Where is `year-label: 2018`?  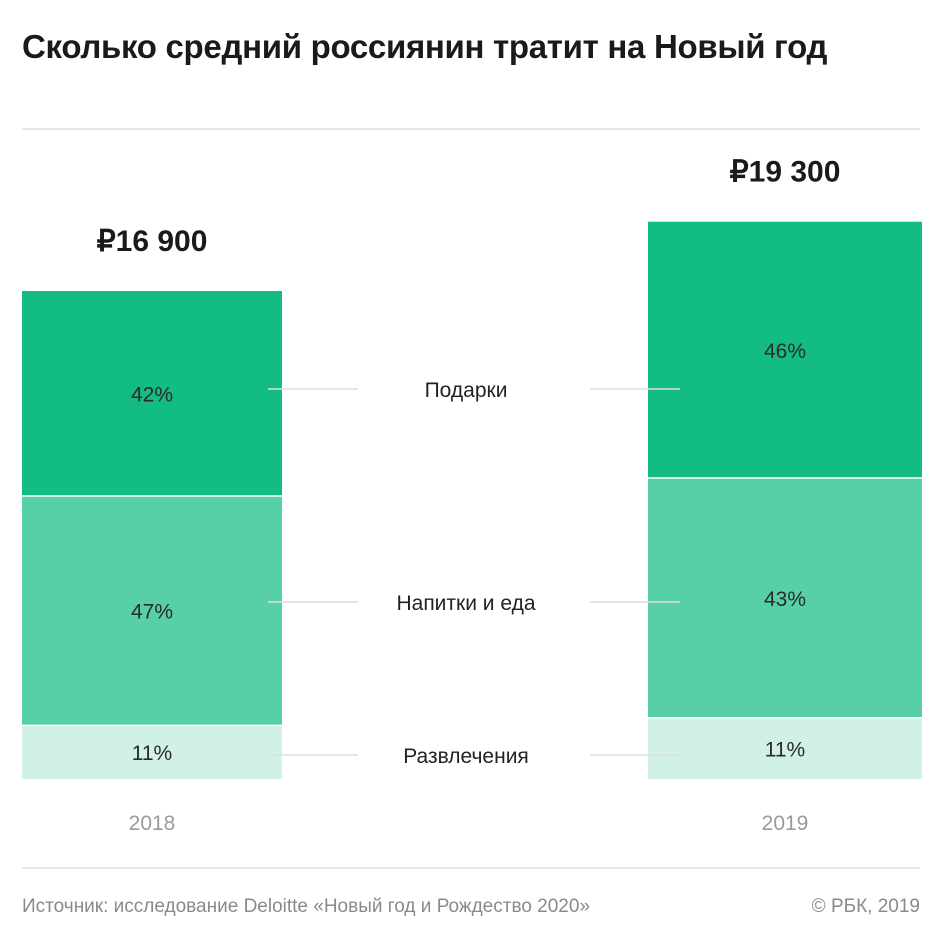
year-label: 2018 is located at coordinates (152, 823).